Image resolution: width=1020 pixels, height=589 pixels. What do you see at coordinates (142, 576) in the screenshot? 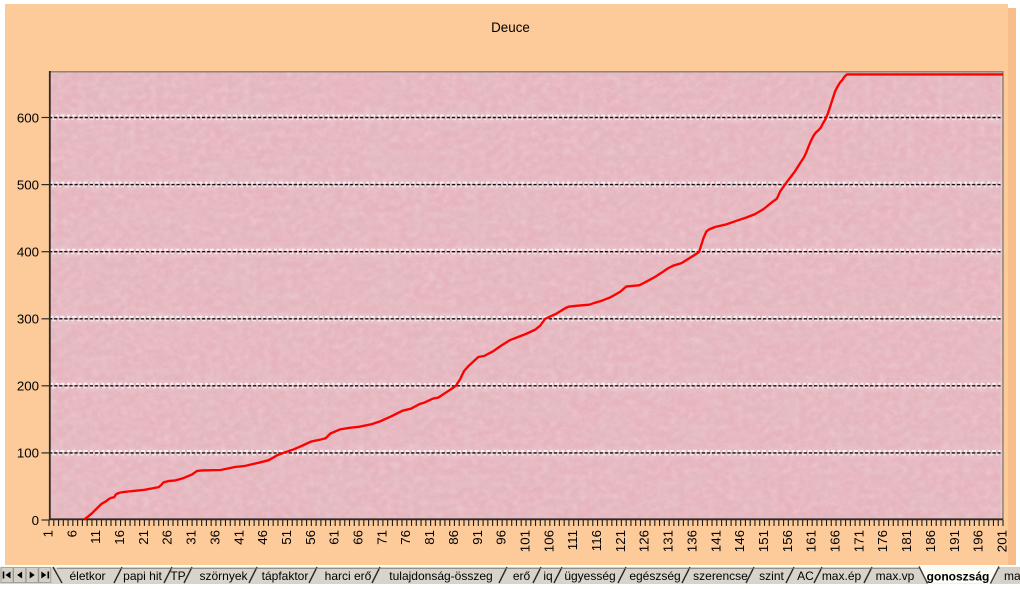
I see `svg-text: papi hit` at bounding box center [142, 576].